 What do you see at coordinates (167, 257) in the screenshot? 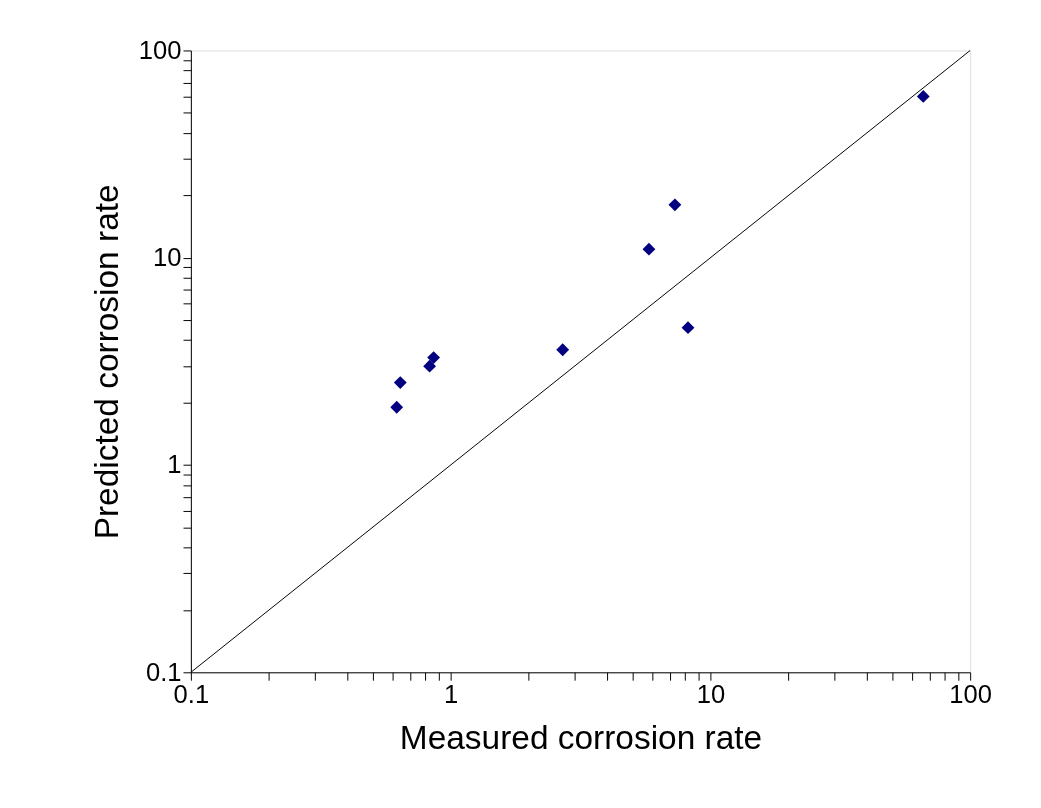
I see `y-tick-label: 10` at bounding box center [167, 257].